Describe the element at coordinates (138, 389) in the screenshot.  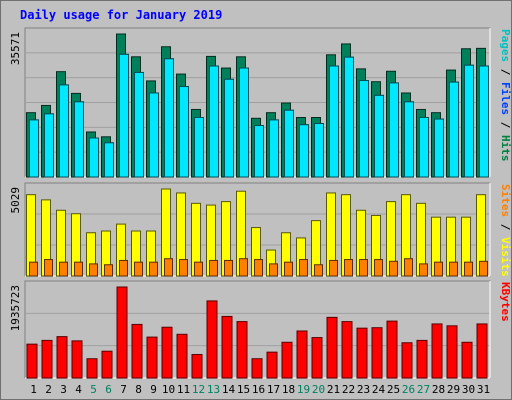
I see `x-tick-label: 8` at that location.